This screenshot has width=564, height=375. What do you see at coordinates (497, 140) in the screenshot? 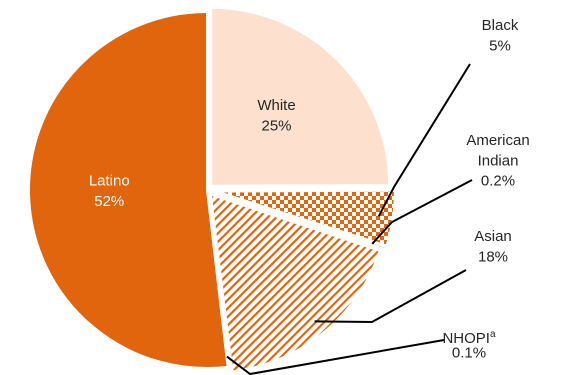
I see `slice-name-american-indian: American` at bounding box center [497, 140].